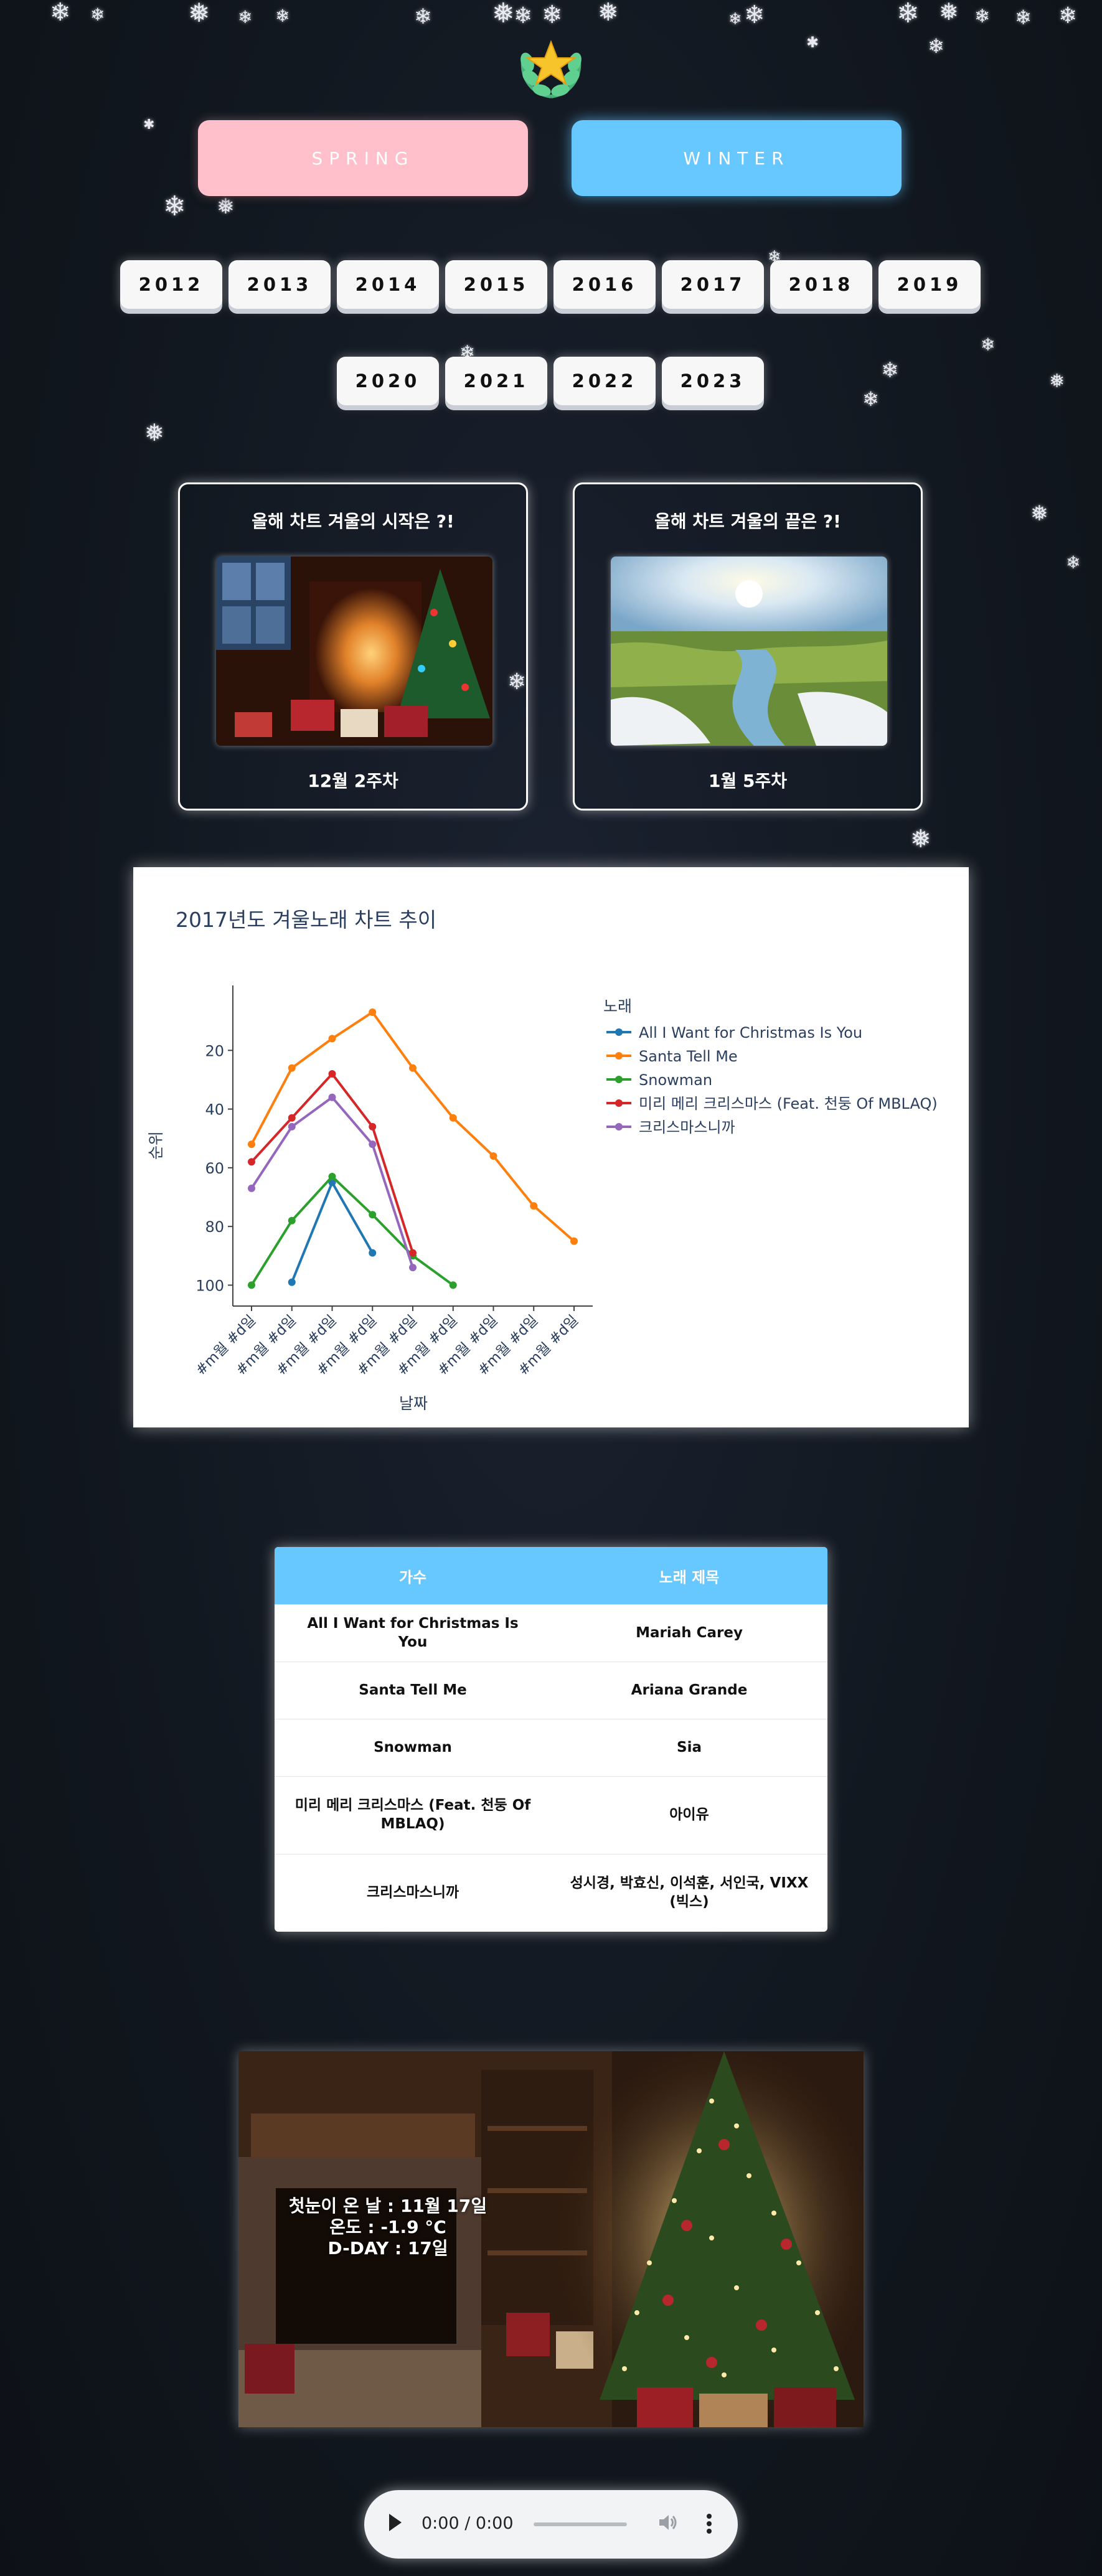 This screenshot has height=2576, width=1102. I want to click on year-button-2019: 2019, so click(929, 284).